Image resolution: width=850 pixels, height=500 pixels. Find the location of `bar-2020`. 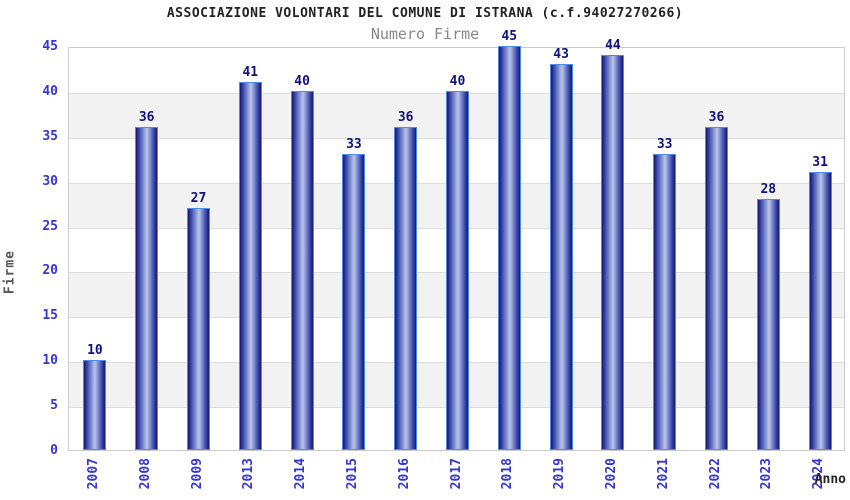

bar-2020 is located at coordinates (613, 252).